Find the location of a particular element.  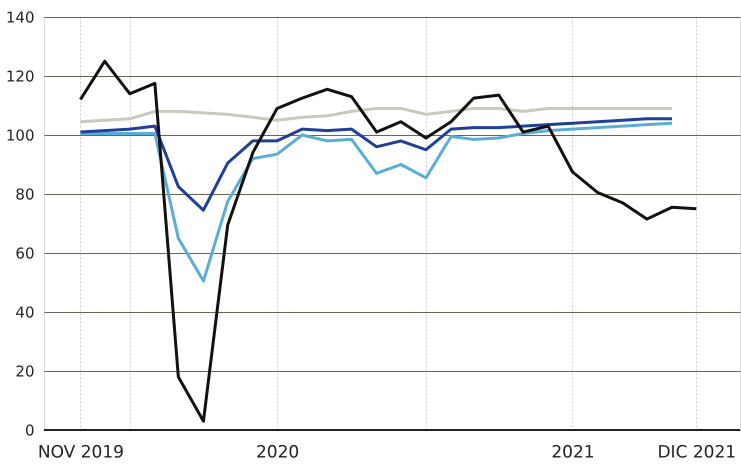

y-tick-label: 0 is located at coordinates (29, 431).